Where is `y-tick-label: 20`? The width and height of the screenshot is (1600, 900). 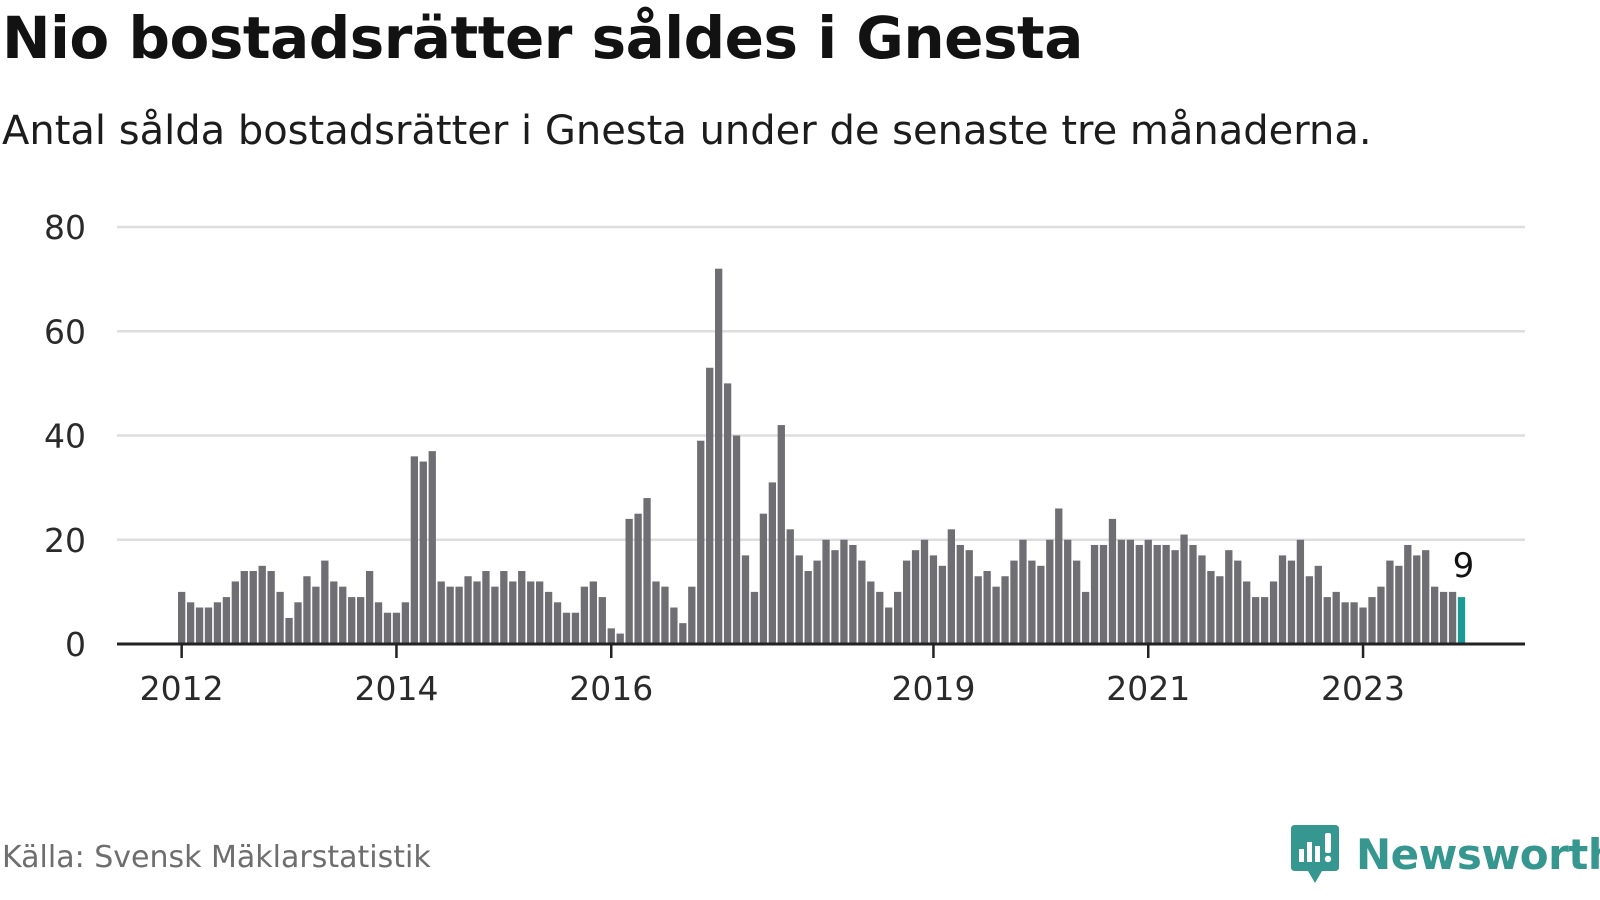 y-tick-label: 20 is located at coordinates (65, 540).